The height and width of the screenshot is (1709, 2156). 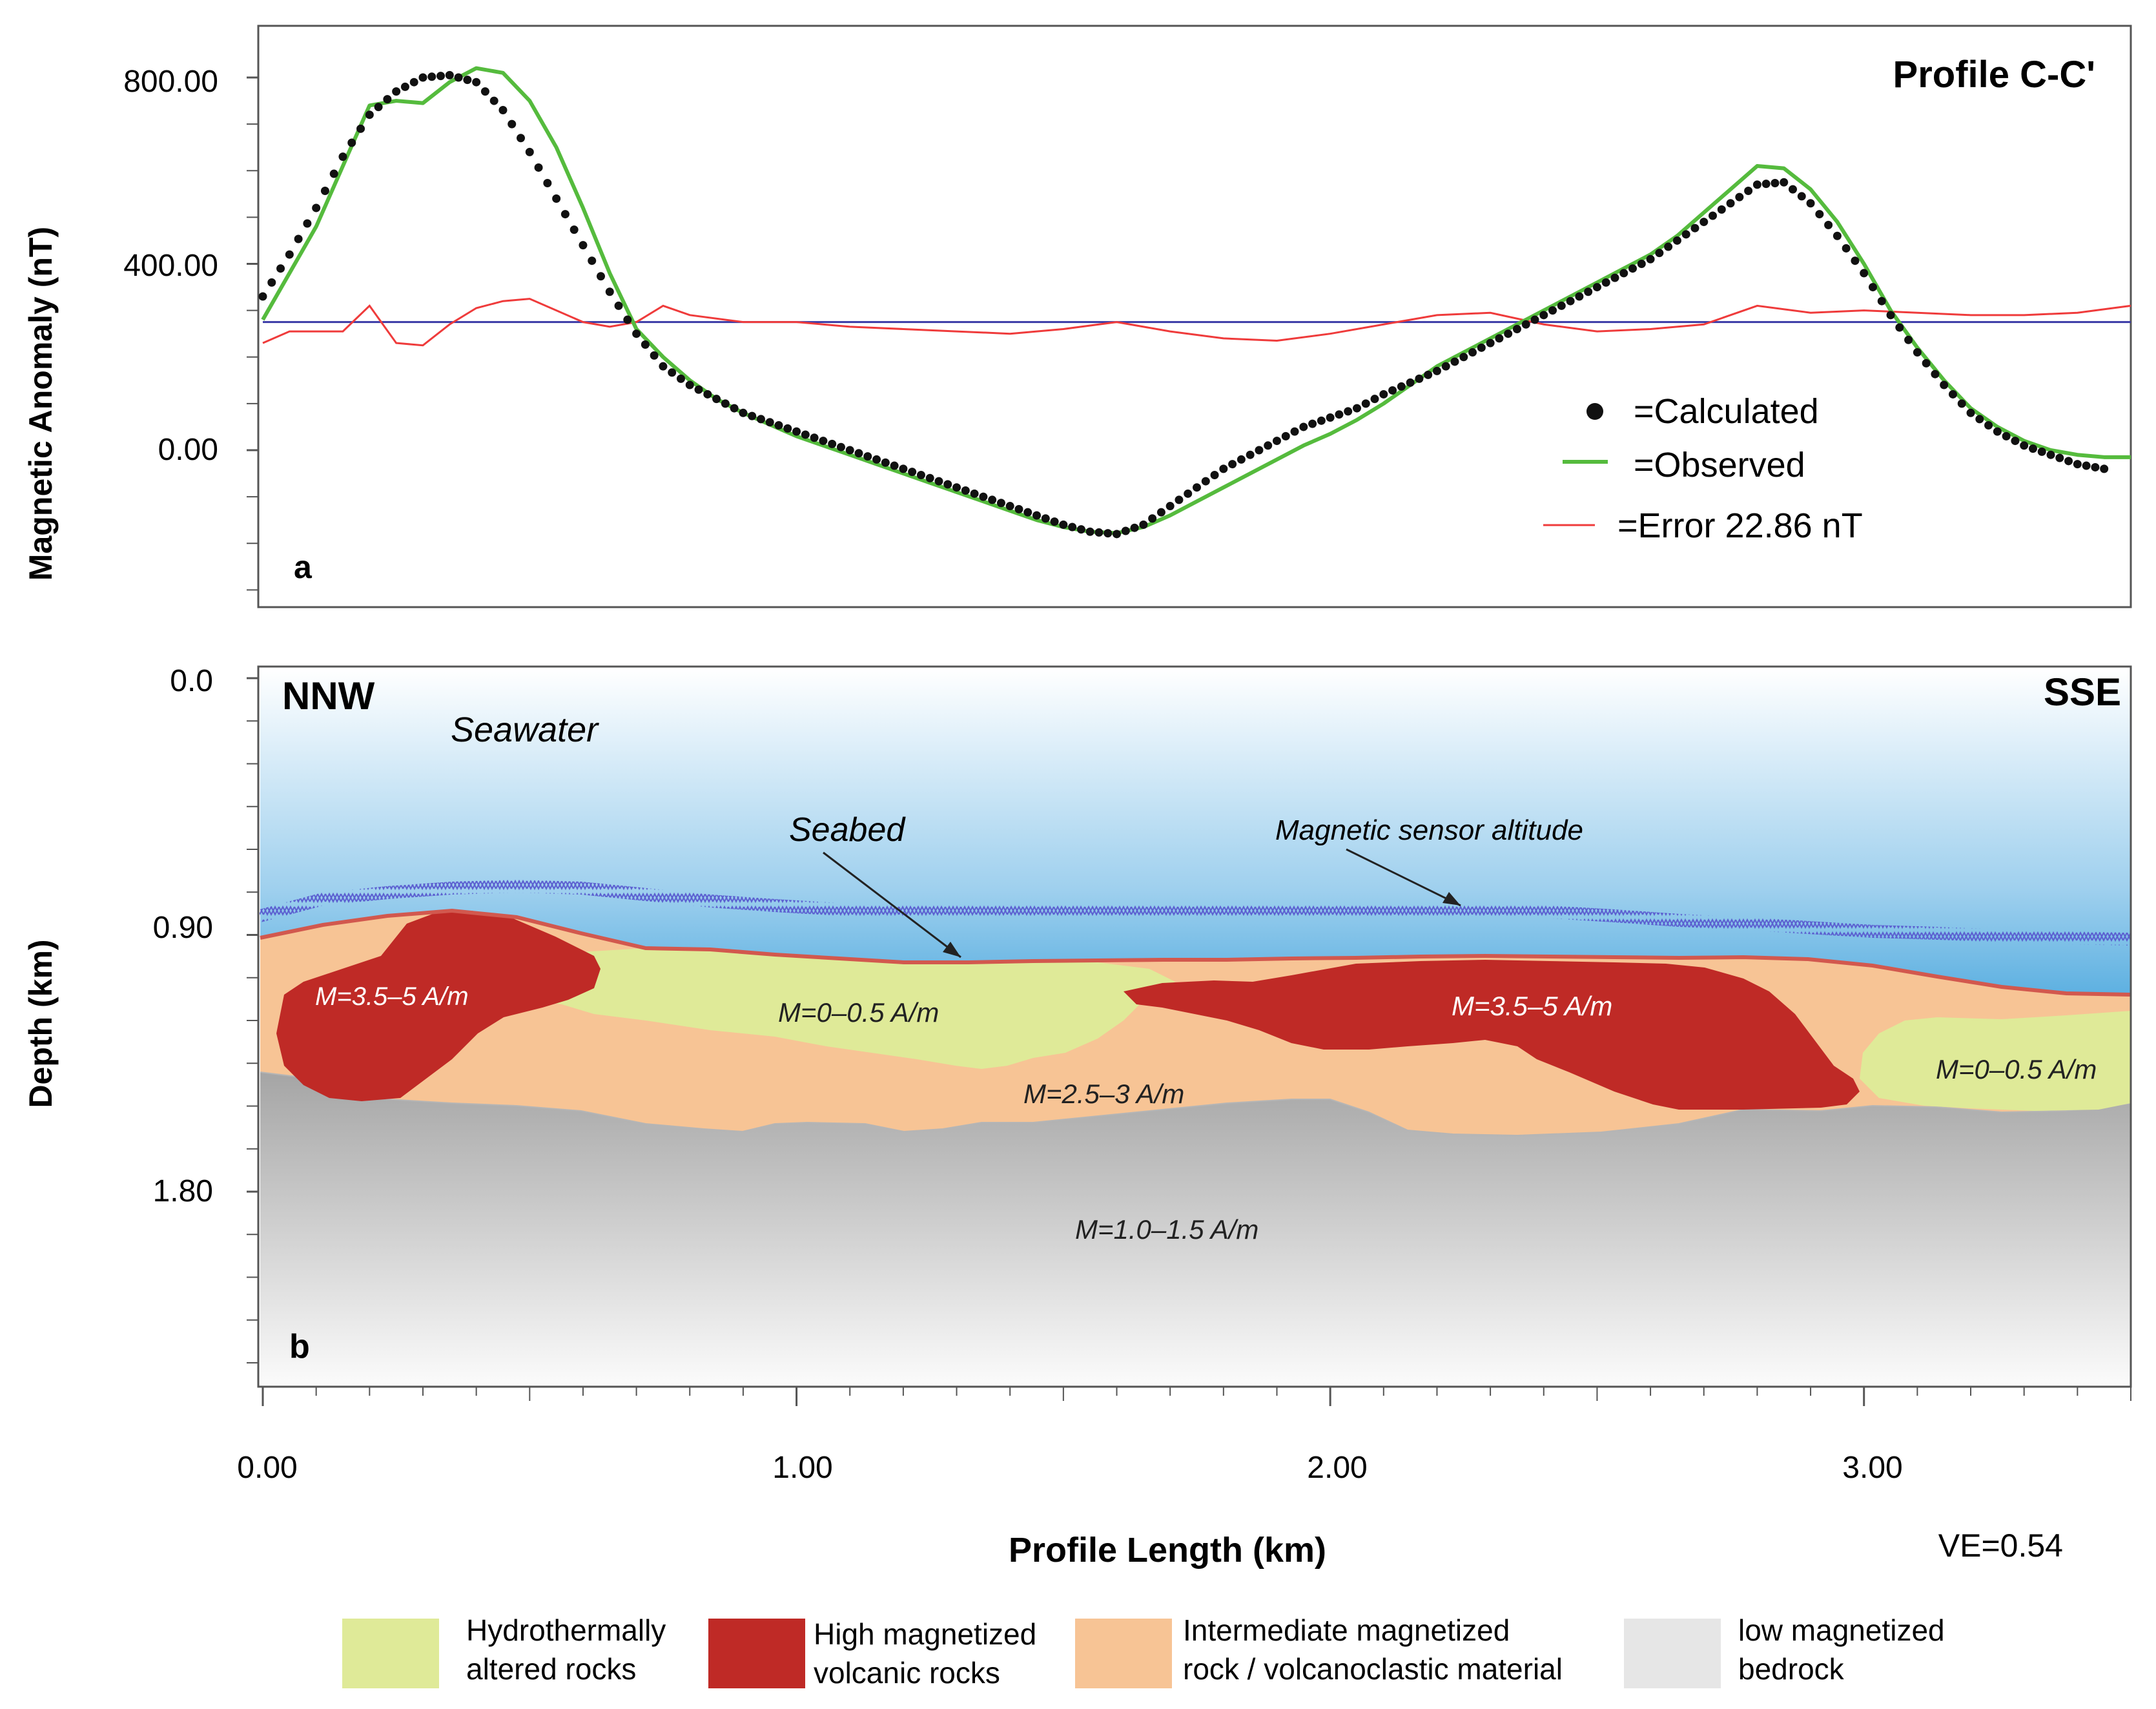 I want to click on panel-a-y-ticks, so click(x=252, y=333).